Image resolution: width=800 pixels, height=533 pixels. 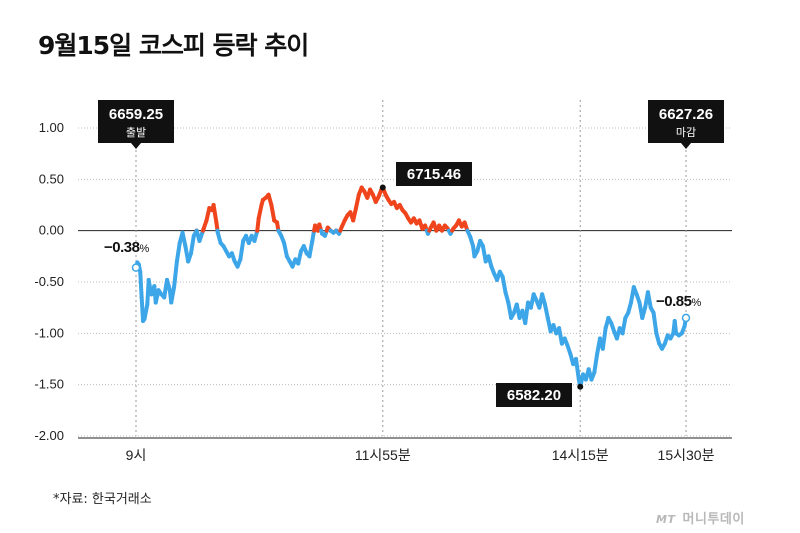 What do you see at coordinates (696, 303) in the screenshot?
I see `close-change-unit: %` at bounding box center [696, 303].